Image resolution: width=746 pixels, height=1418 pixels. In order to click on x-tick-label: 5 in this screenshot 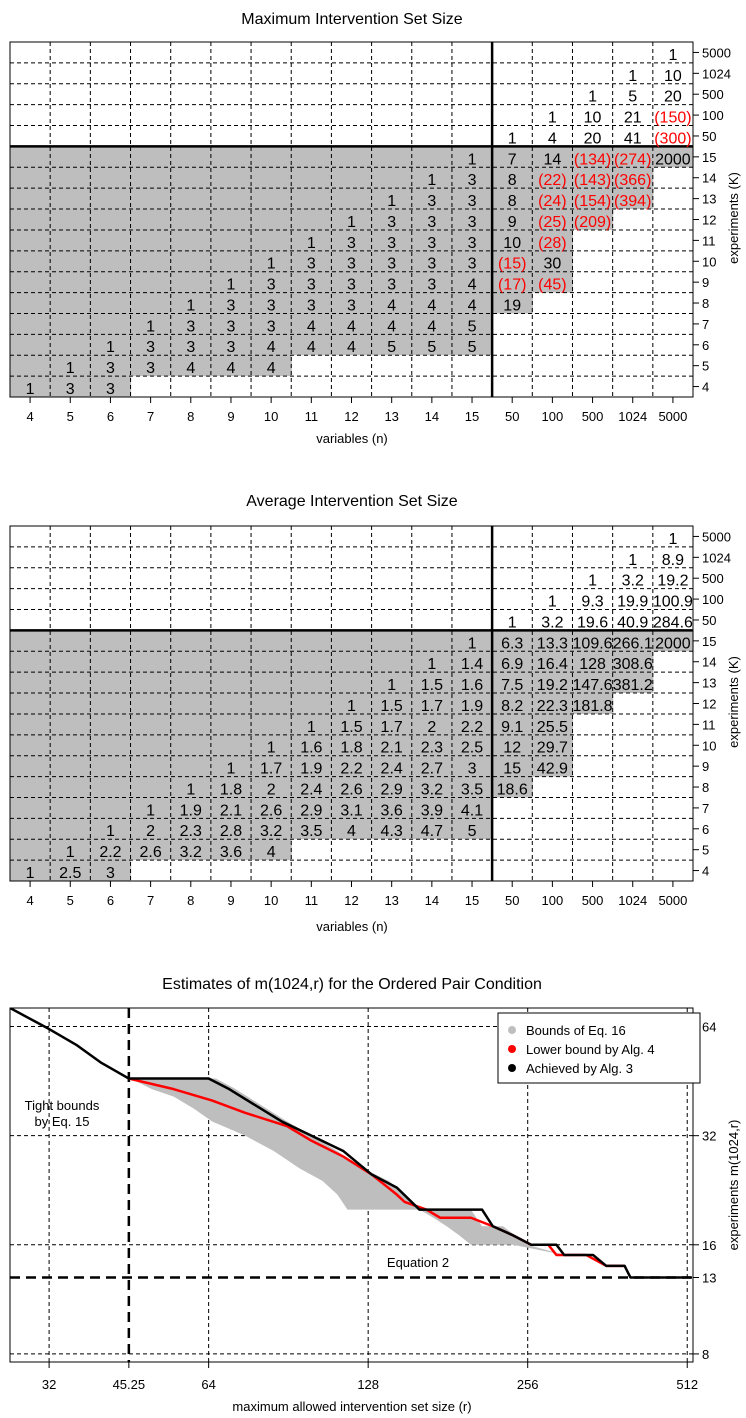, I will do `click(70, 900)`.